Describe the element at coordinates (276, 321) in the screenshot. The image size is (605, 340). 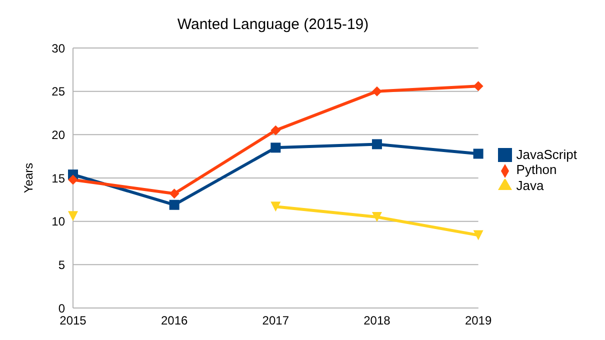
I see `x-tick-label: 2017` at that location.